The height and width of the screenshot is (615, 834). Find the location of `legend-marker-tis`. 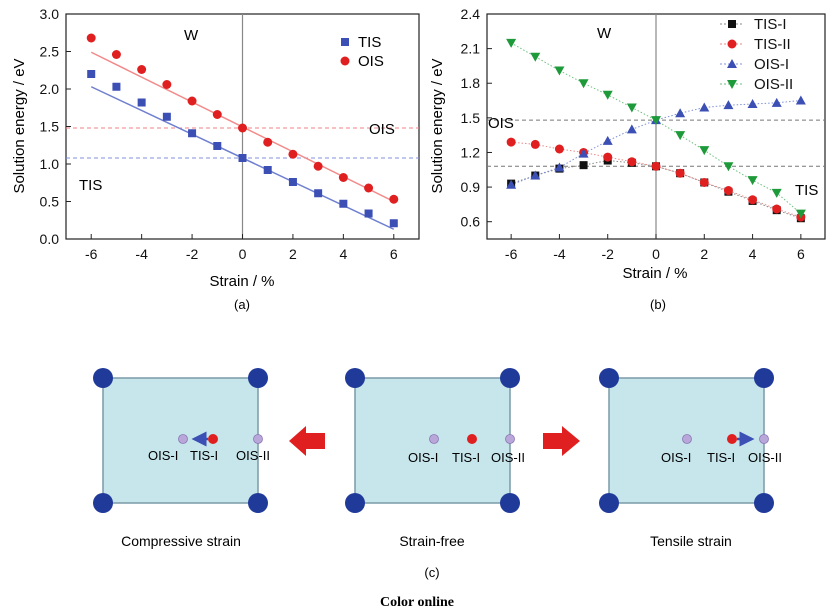

legend-marker-tis is located at coordinates (345, 42).